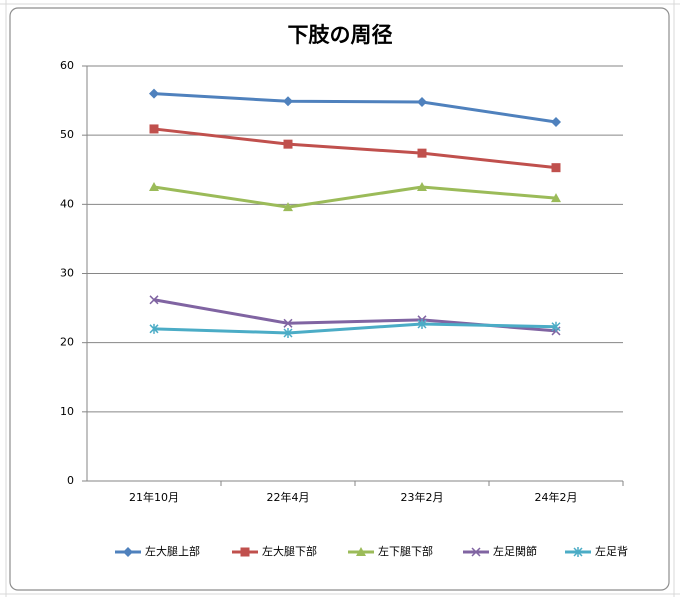 Image resolution: width=680 pixels, height=597 pixels. I want to click on y-tick-label: 30, so click(67, 273).